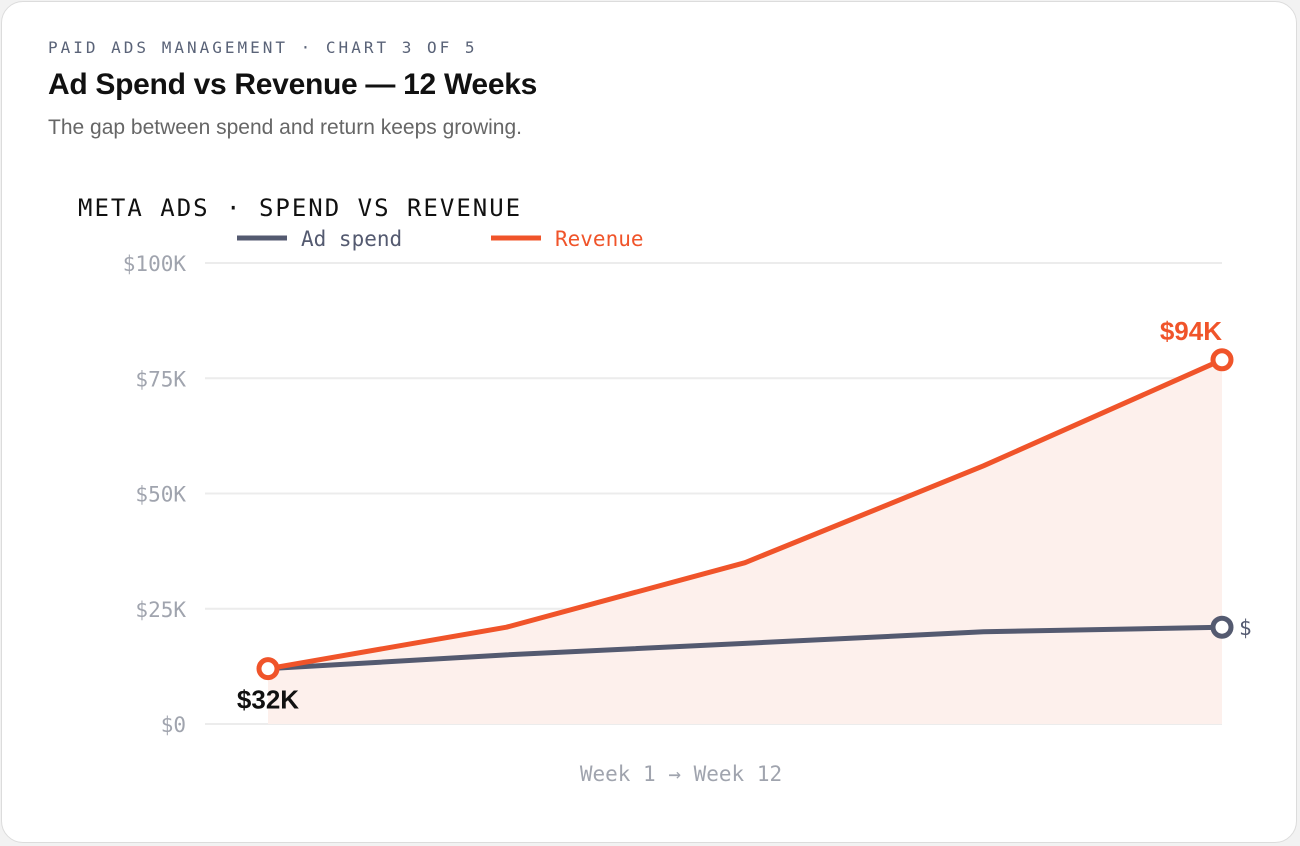 The height and width of the screenshot is (846, 1300). Describe the element at coordinates (745, 648) in the screenshot. I see `series-line-ad-spend` at that location.